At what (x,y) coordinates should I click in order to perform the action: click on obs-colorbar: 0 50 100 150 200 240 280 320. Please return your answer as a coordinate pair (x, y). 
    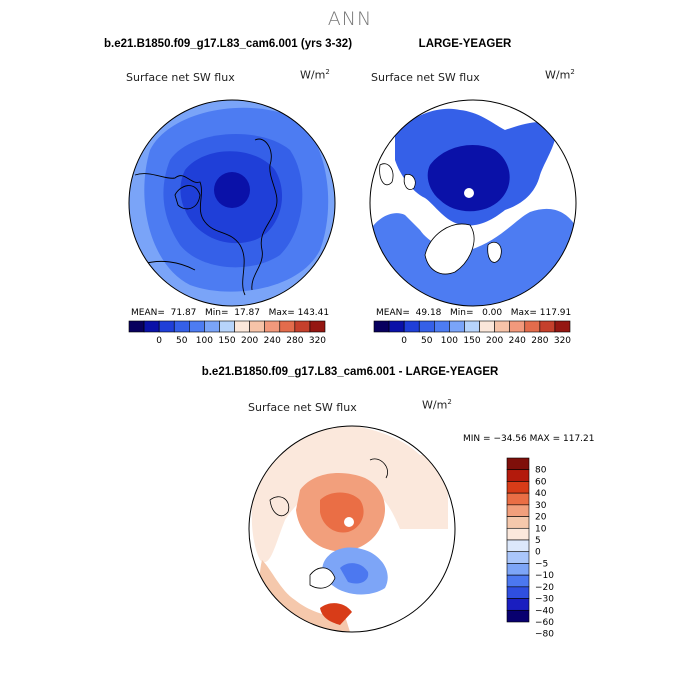
    Looking at the image, I should click on (472, 333).